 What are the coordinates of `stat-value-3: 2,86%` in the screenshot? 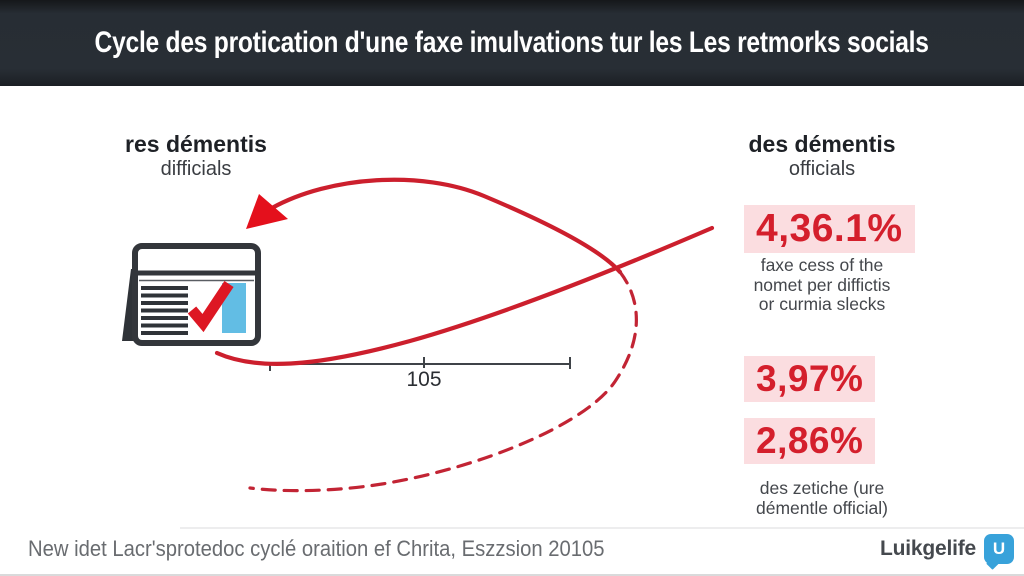 It's located at (810, 441).